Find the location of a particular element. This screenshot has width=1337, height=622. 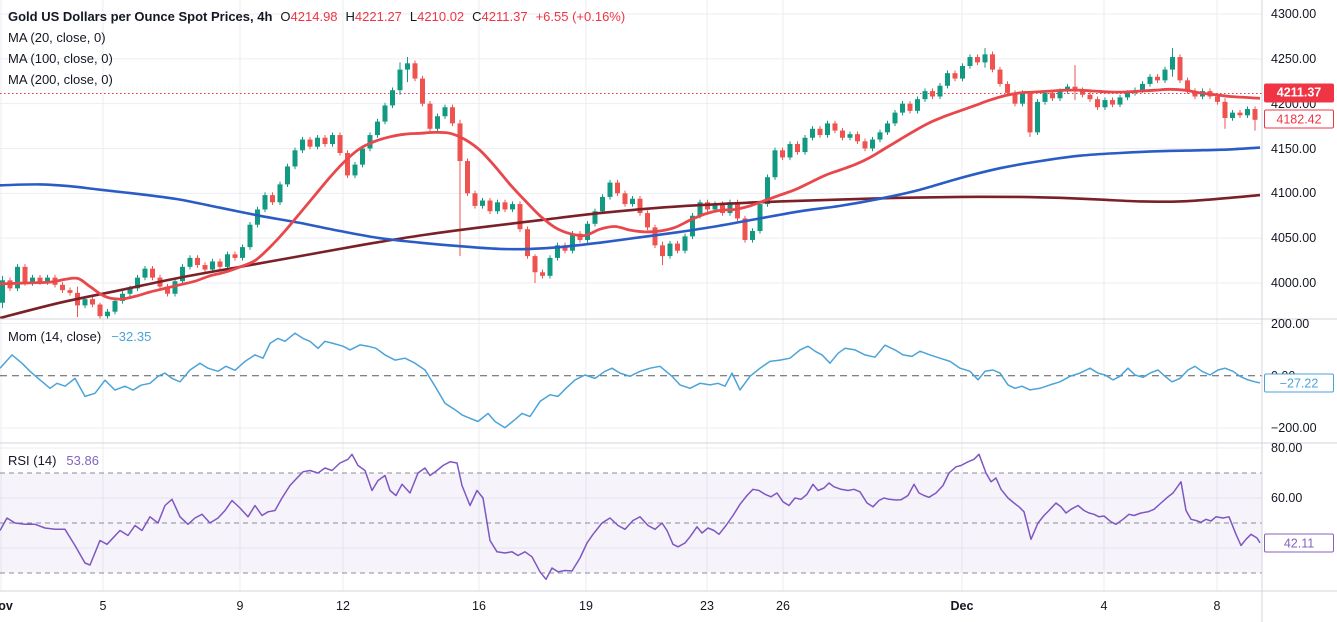

time-tick-label: 5 is located at coordinates (103, 606).